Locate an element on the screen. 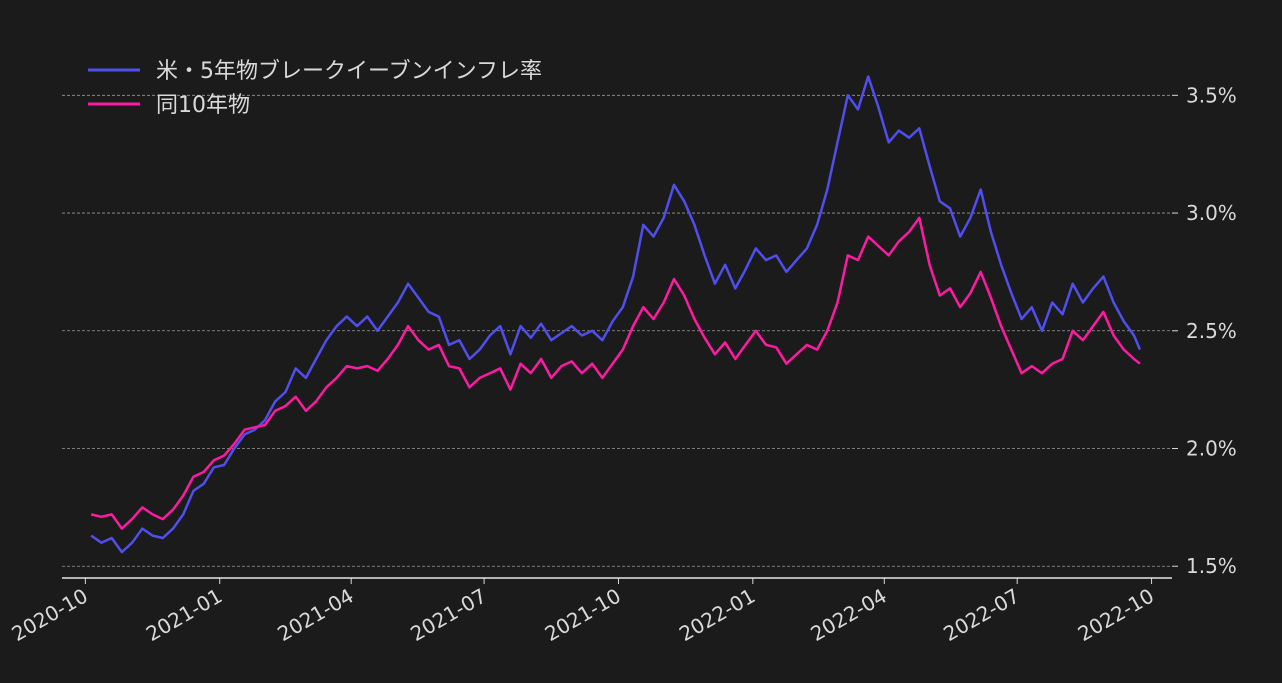  legend-label-5y: 米・5年物ブレークイーブンインフレ率 is located at coordinates (349, 71).